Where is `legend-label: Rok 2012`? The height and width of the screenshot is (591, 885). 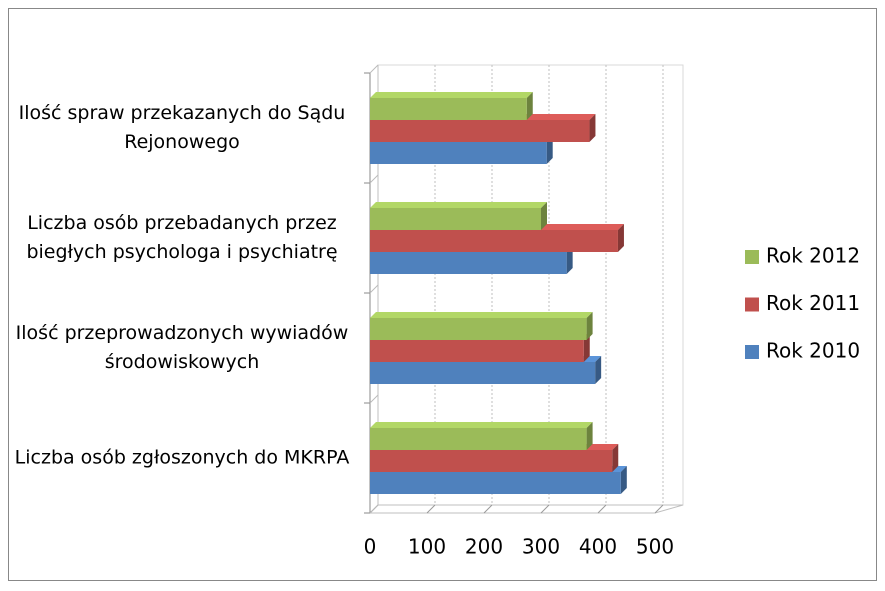
legend-label: Rok 2012 is located at coordinates (813, 256).